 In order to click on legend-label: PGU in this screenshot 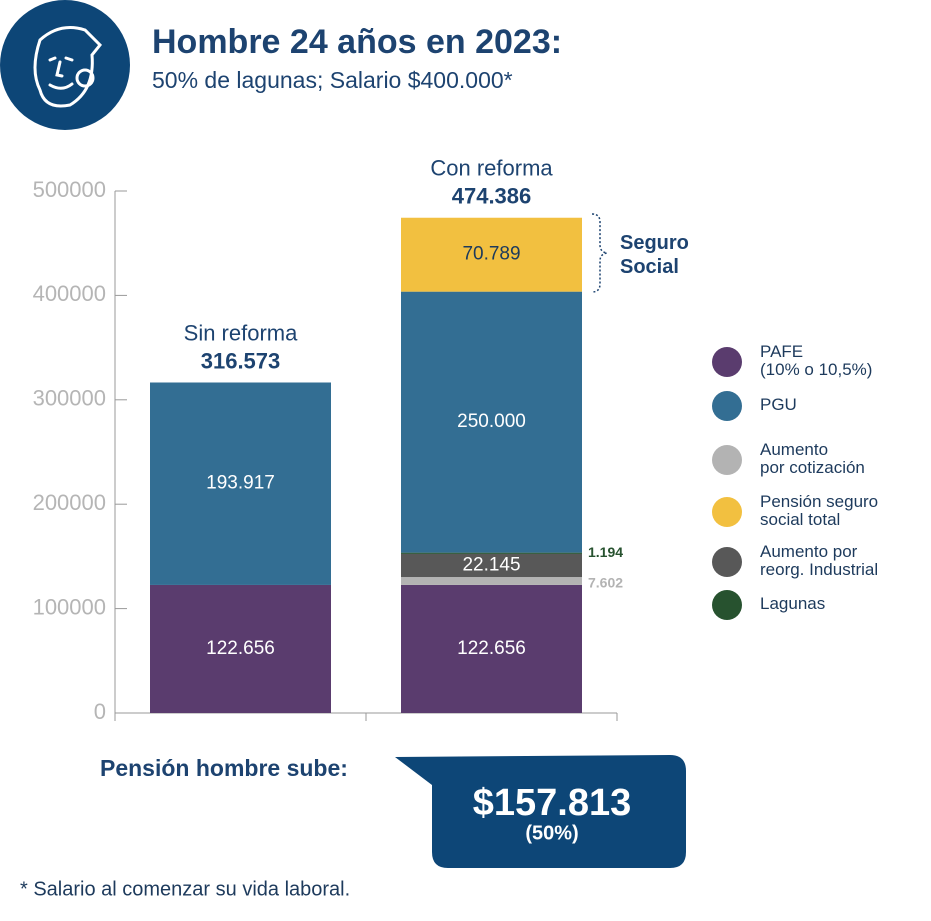, I will do `click(778, 404)`.